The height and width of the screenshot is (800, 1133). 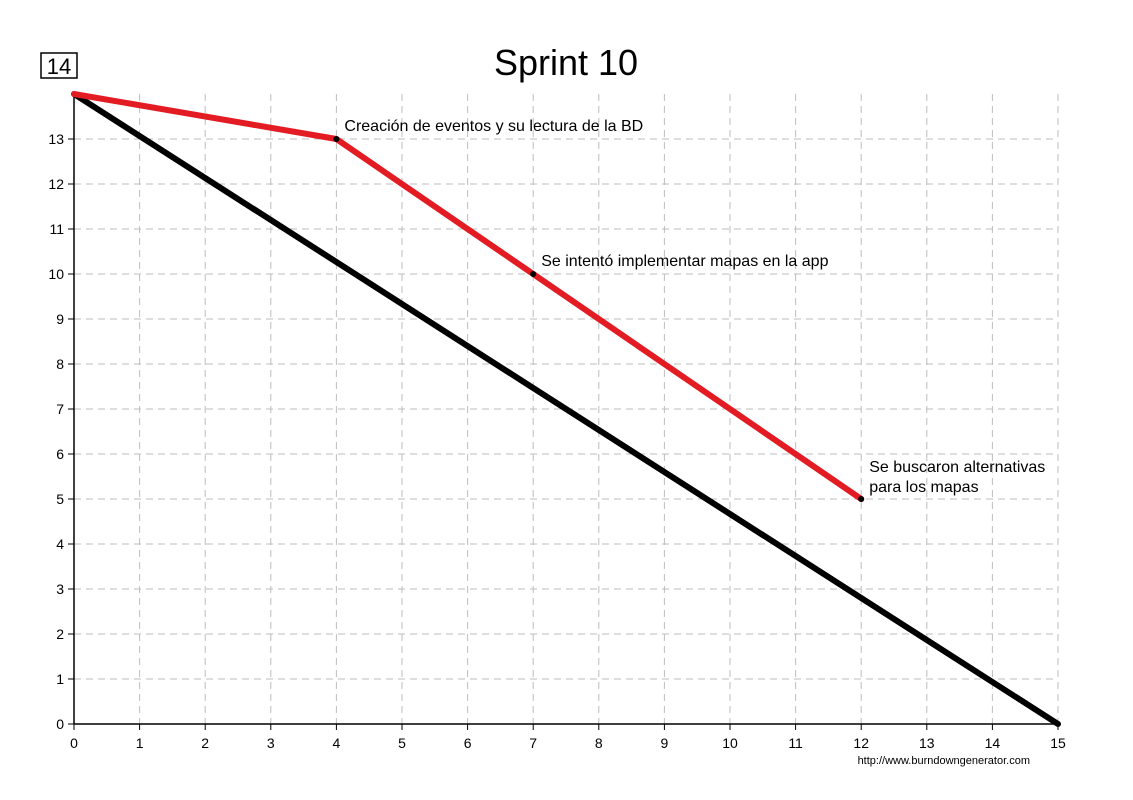 What do you see at coordinates (337, 743) in the screenshot?
I see `x-tick-label-4: 4` at bounding box center [337, 743].